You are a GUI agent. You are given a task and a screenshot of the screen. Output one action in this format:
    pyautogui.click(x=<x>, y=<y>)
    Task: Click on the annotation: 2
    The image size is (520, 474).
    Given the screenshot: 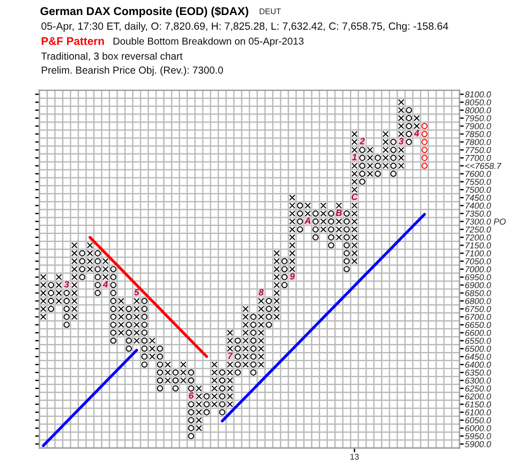 What is the action you would take?
    pyautogui.click(x=362, y=141)
    